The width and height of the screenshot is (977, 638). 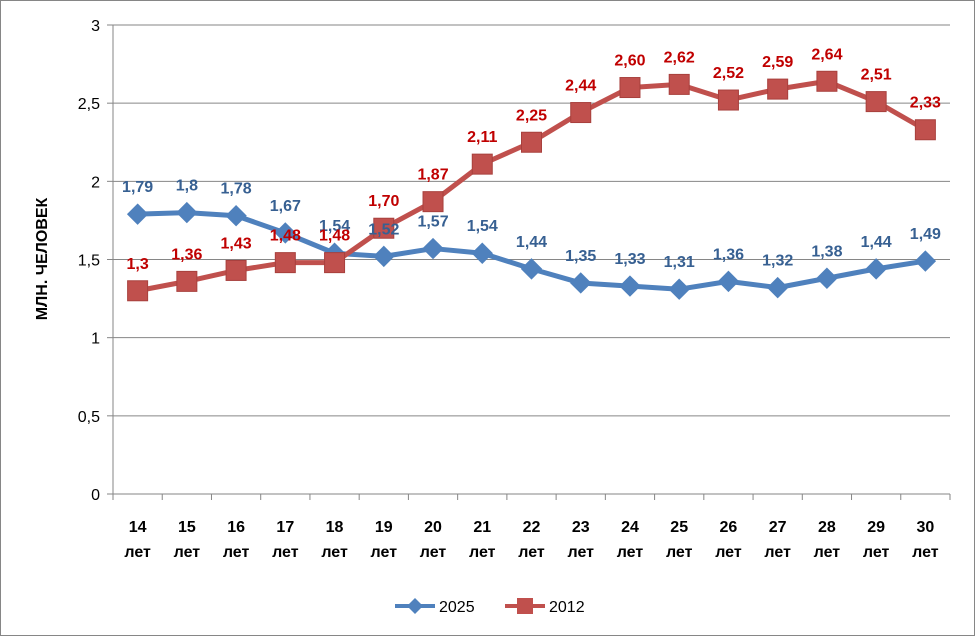 I want to click on x-tick-label: 16 лет, so click(x=236, y=540).